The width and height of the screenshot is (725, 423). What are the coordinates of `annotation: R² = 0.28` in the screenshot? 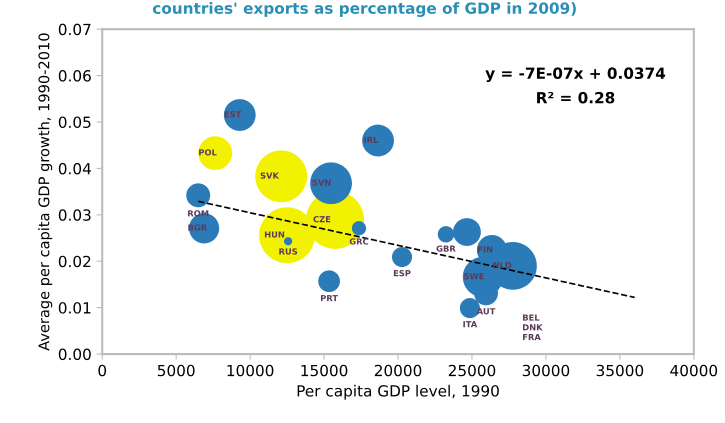 It's located at (575, 98).